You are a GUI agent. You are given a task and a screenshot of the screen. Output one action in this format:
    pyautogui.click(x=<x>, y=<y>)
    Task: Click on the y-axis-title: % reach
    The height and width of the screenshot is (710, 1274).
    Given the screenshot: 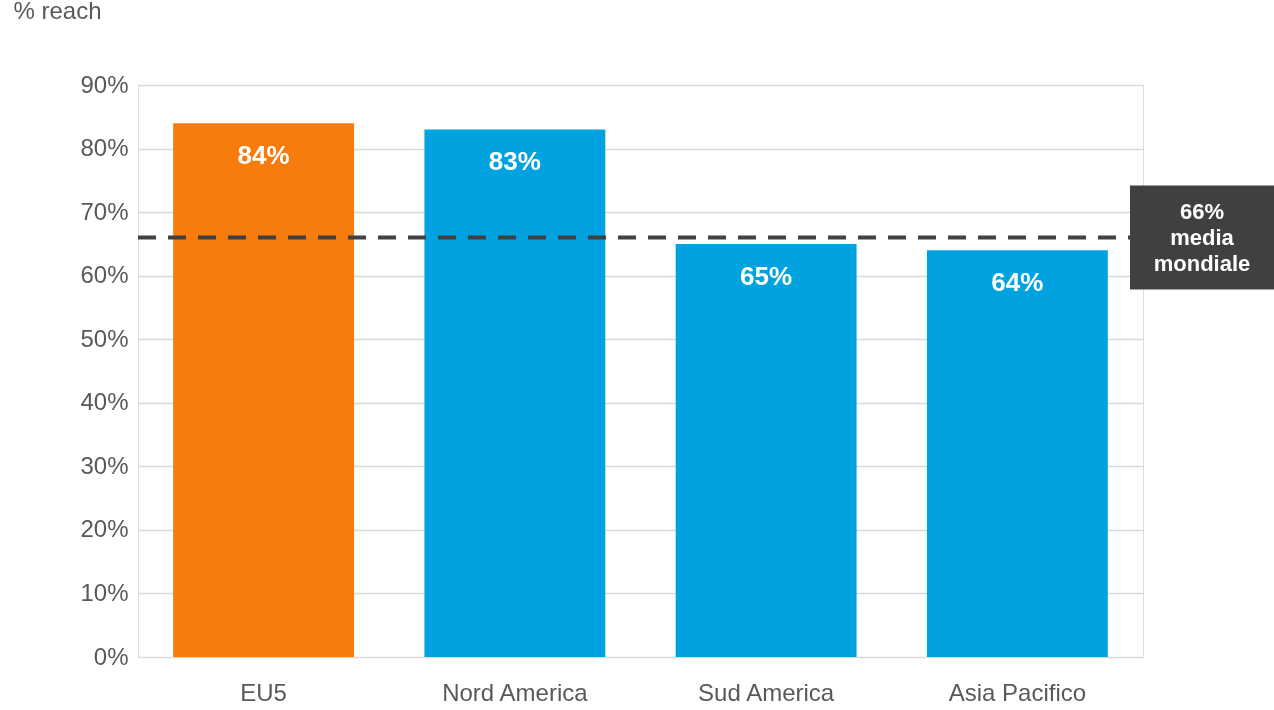 What is the action you would take?
    pyautogui.click(x=57, y=12)
    